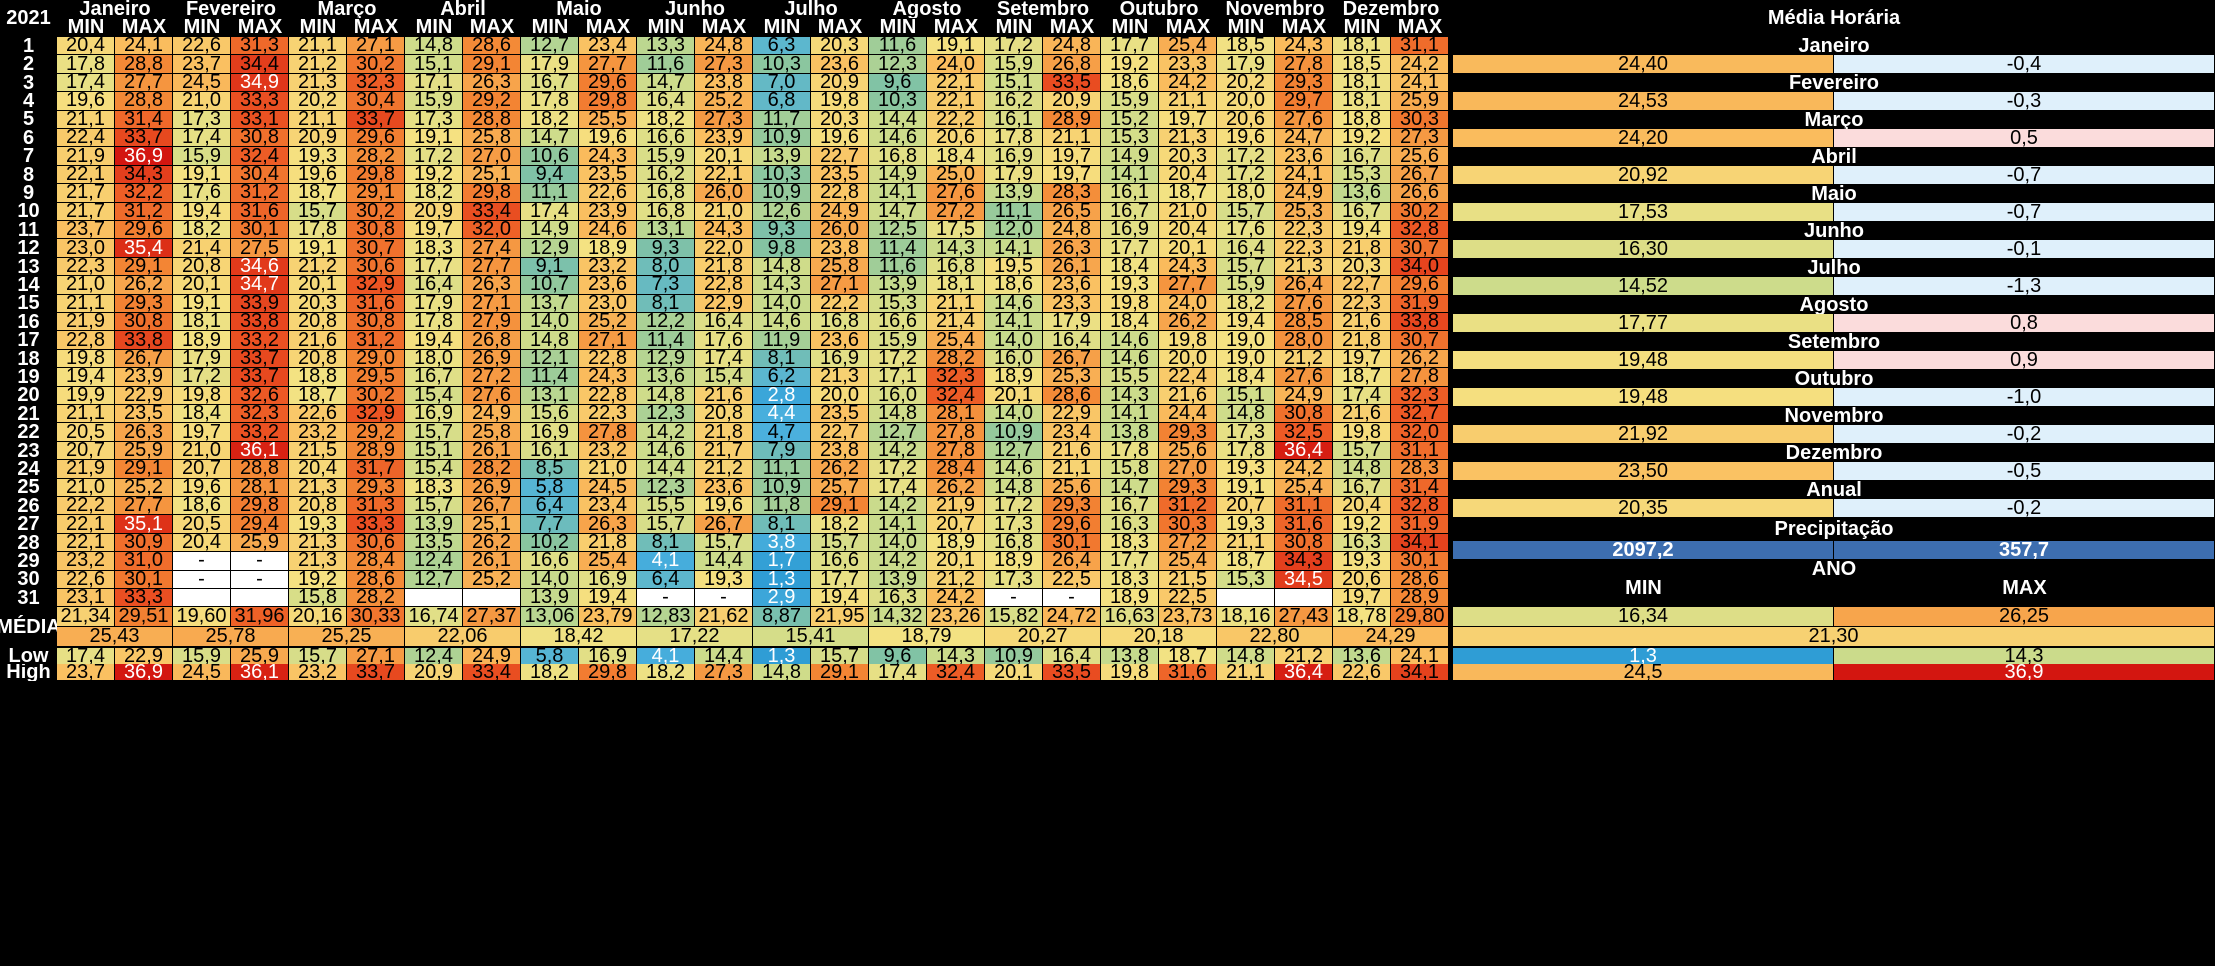 This screenshot has height=966, width=2215. Describe the element at coordinates (260, 656) in the screenshot. I see `low-cell: 25,9` at that location.